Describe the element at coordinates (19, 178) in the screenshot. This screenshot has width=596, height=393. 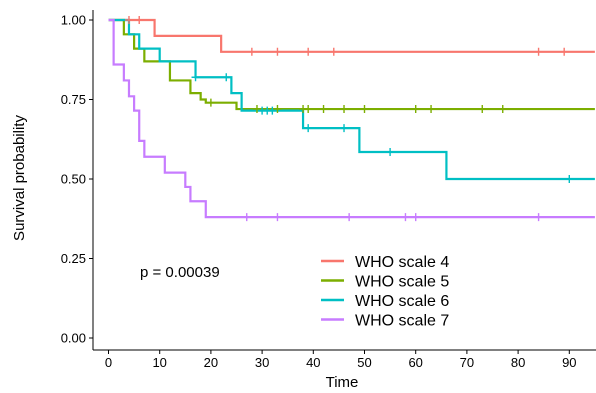
I see `y-axis-title: Survival probability` at that location.